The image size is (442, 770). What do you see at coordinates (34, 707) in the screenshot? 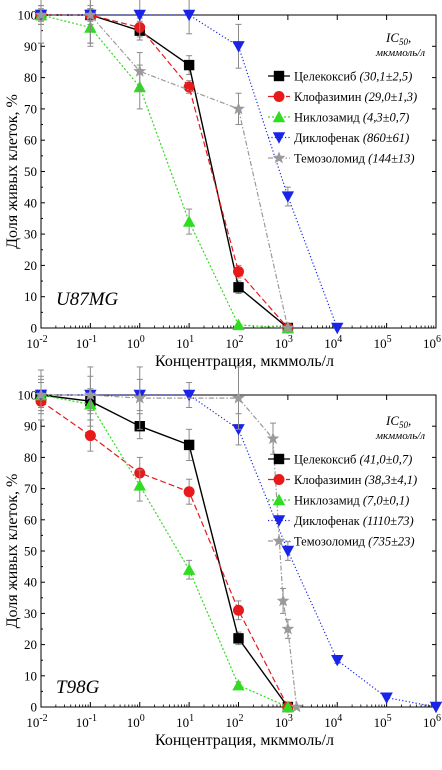
I see `y-tick-label: 0` at bounding box center [34, 707].